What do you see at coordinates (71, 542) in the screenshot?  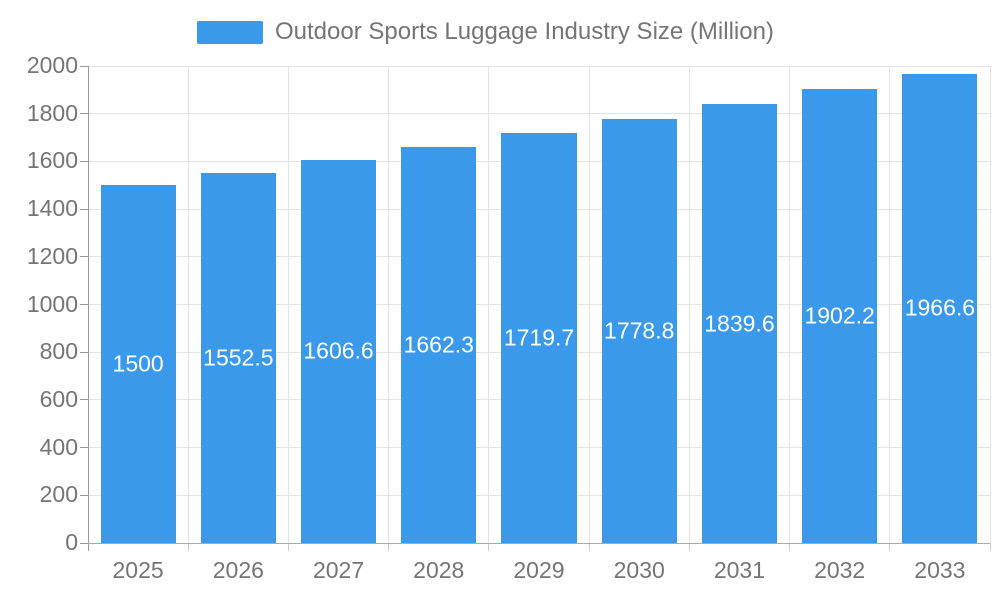 I see `y-axis-tick-label: 0` at bounding box center [71, 542].